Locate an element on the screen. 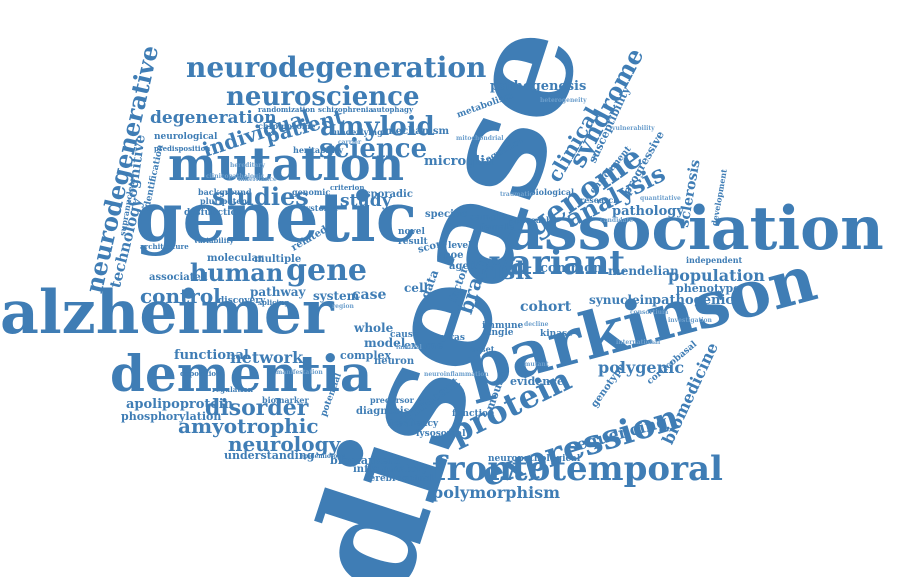 The image size is (900, 577). word-complex: complex is located at coordinates (366, 355).